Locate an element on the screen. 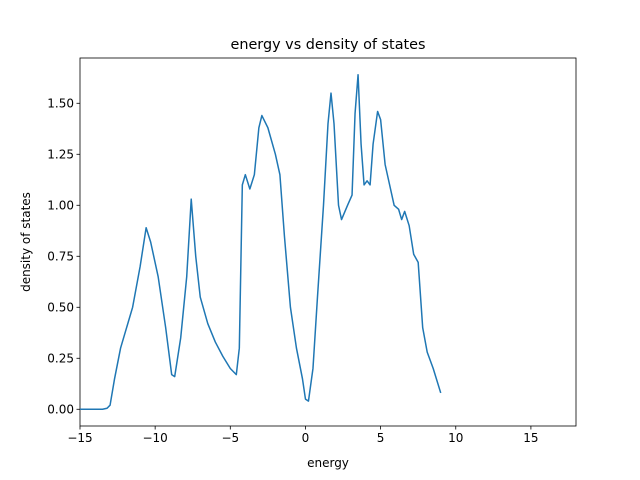  chart-title: energy vs density of states is located at coordinates (327, 45).